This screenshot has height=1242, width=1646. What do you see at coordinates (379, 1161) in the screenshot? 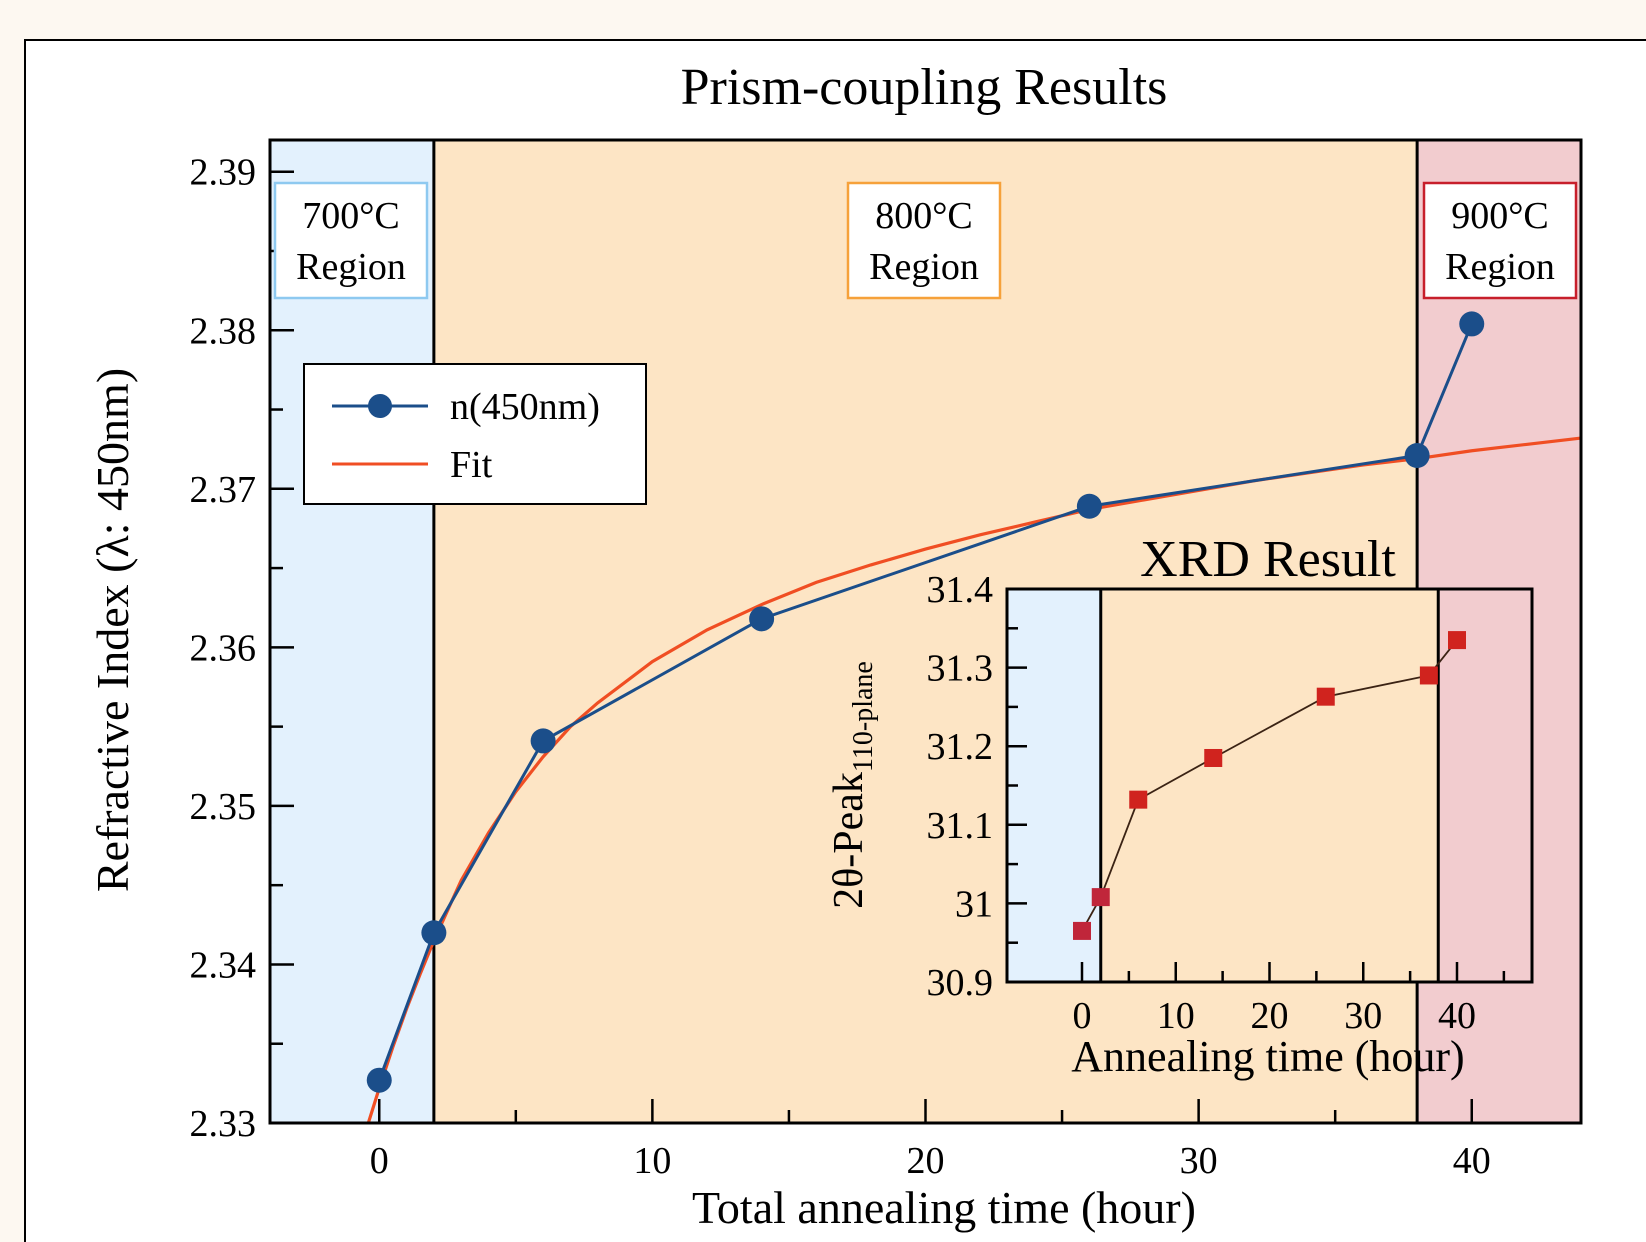
I see `main-x-tick-label: 0` at bounding box center [379, 1161].